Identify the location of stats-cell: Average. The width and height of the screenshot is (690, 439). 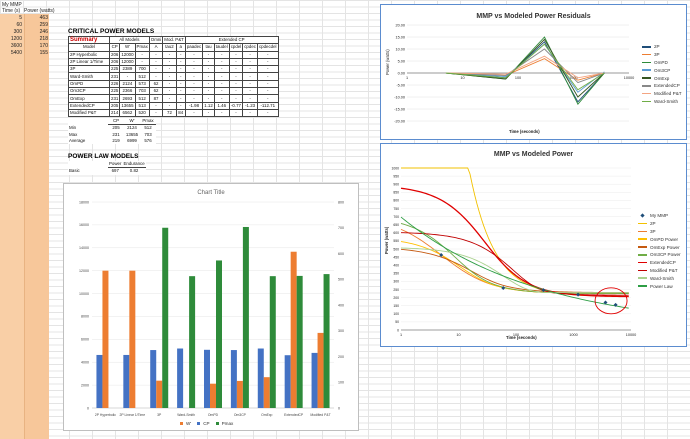
(77, 141).